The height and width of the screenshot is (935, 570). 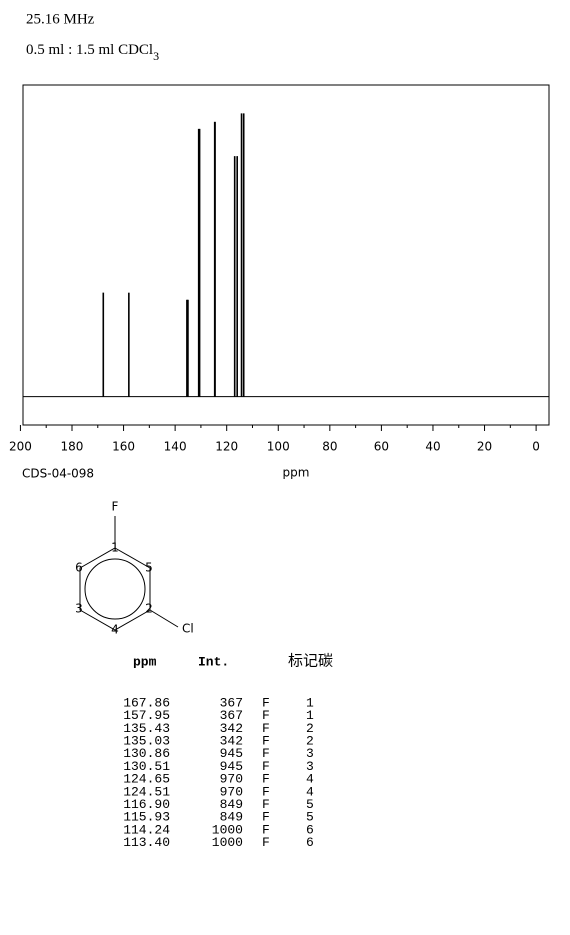 What do you see at coordinates (175, 447) in the screenshot?
I see `x-tick-label: 140` at bounding box center [175, 447].